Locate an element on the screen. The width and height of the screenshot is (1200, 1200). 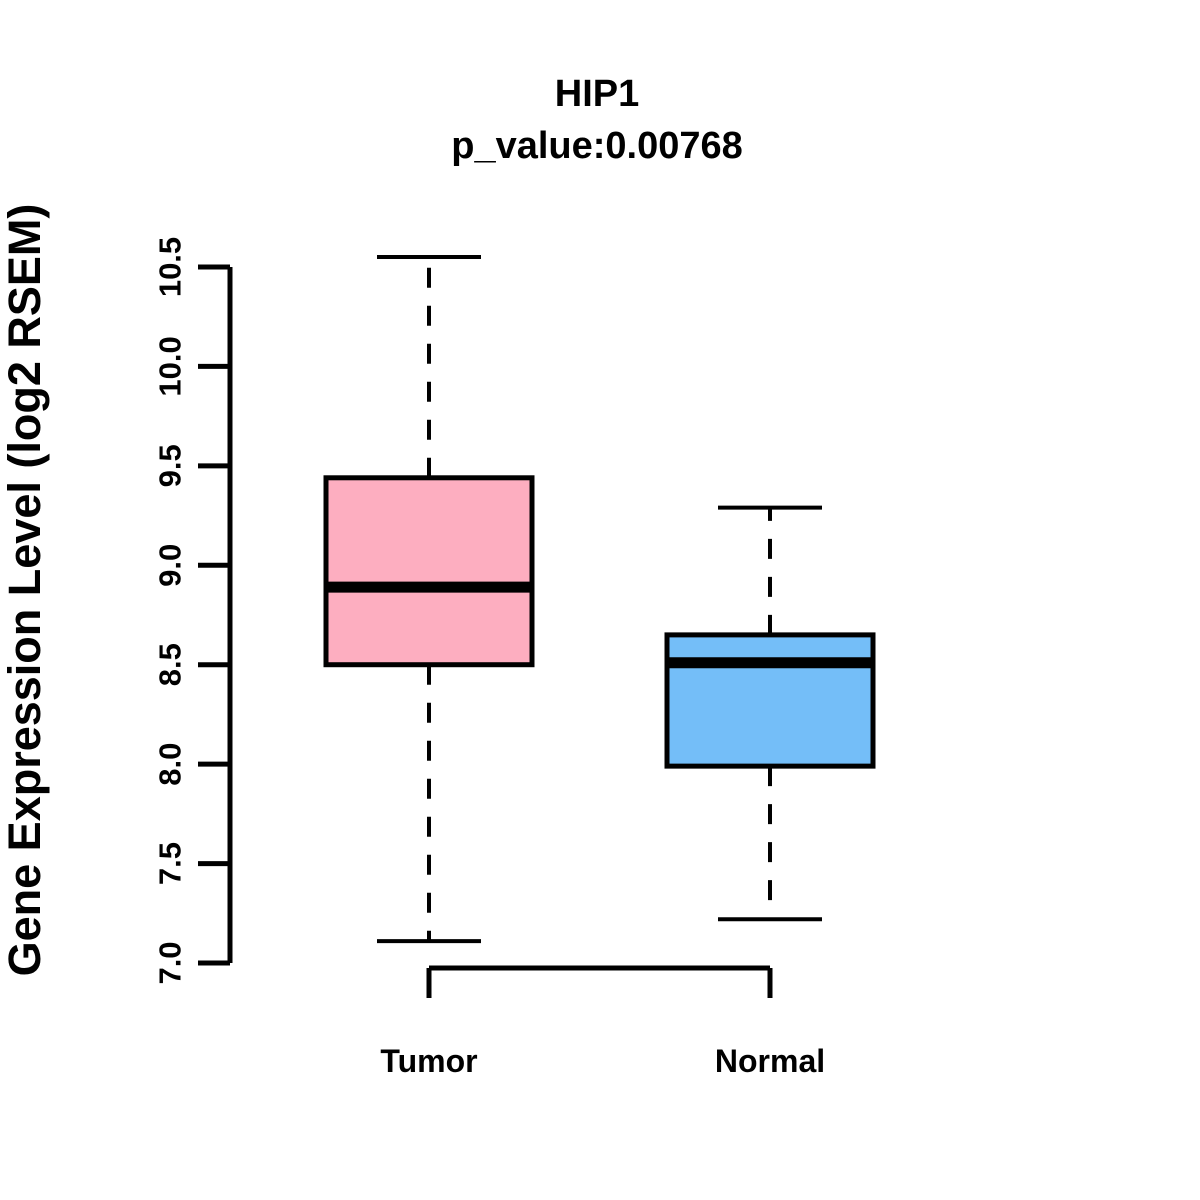
y-tick-label: 7.0 is located at coordinates (170, 962).